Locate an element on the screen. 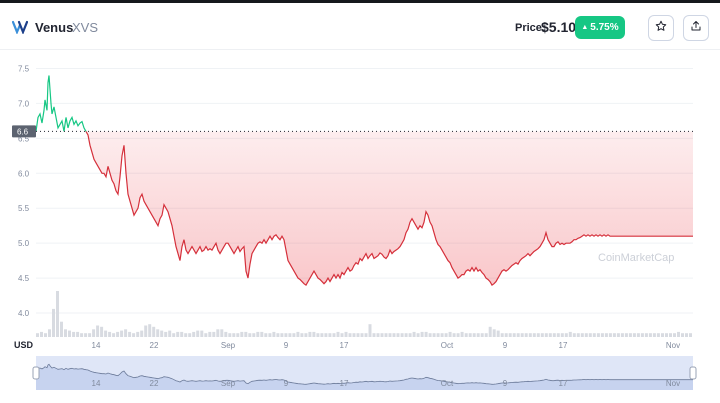 The image size is (720, 403). share-button is located at coordinates (696, 28).